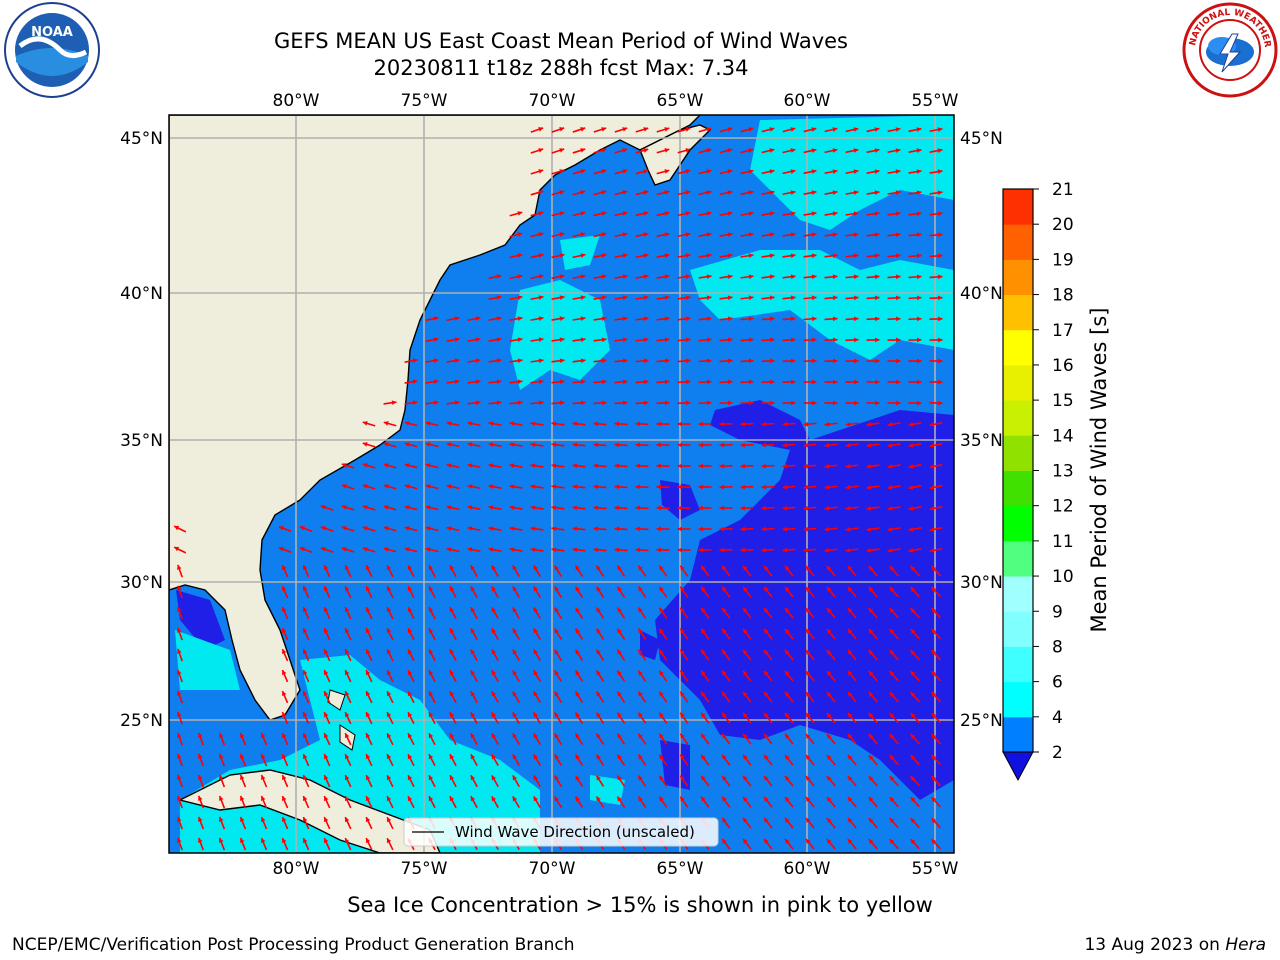 This screenshot has height=960, width=1280. Describe the element at coordinates (1245, 945) in the screenshot. I see `run-machine: Hera` at that location.